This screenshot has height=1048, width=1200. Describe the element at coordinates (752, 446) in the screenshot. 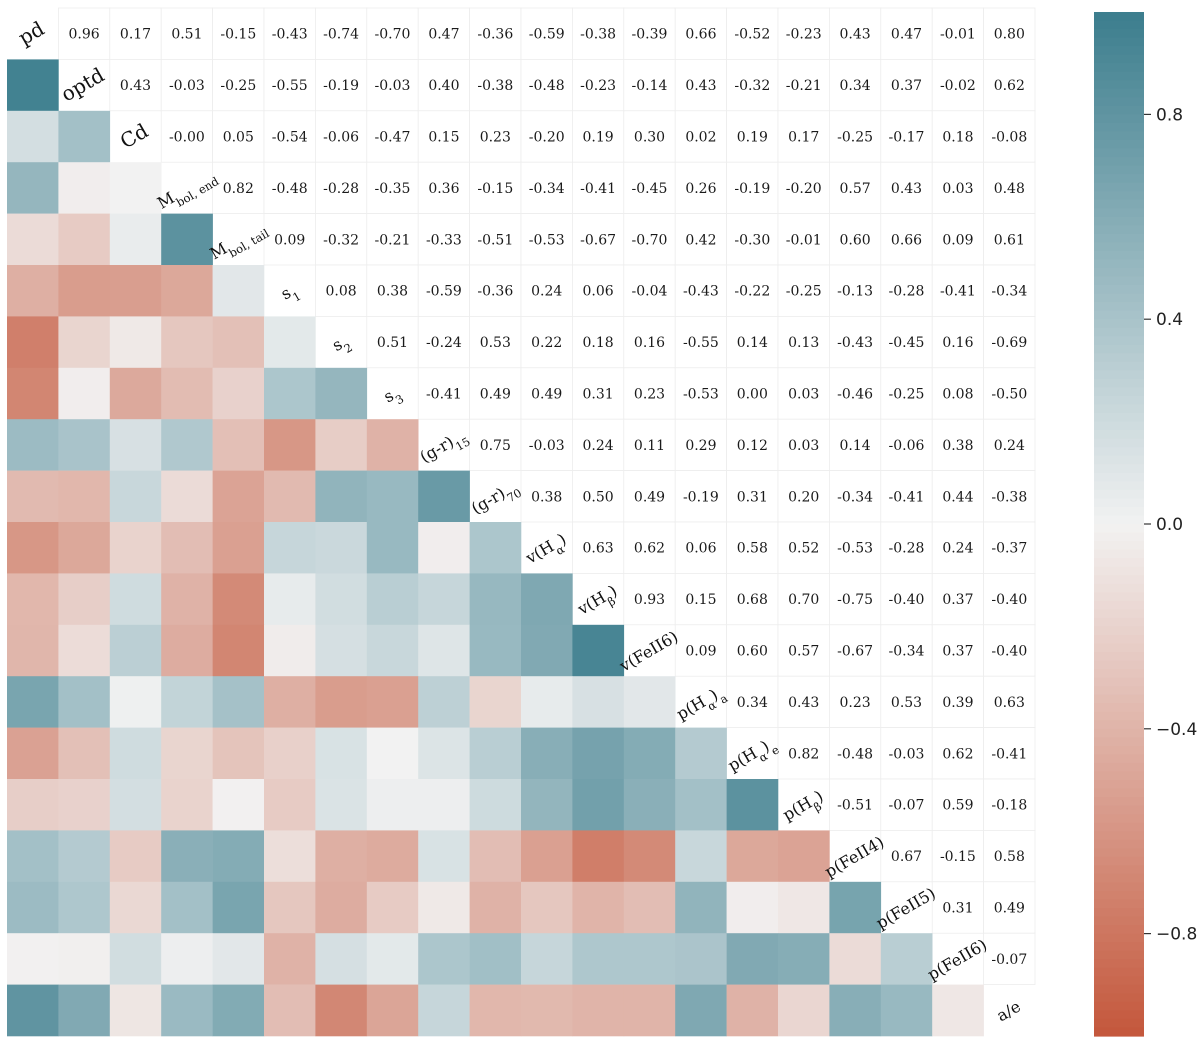

I see `correlation-value-label: 0.12` at that location.